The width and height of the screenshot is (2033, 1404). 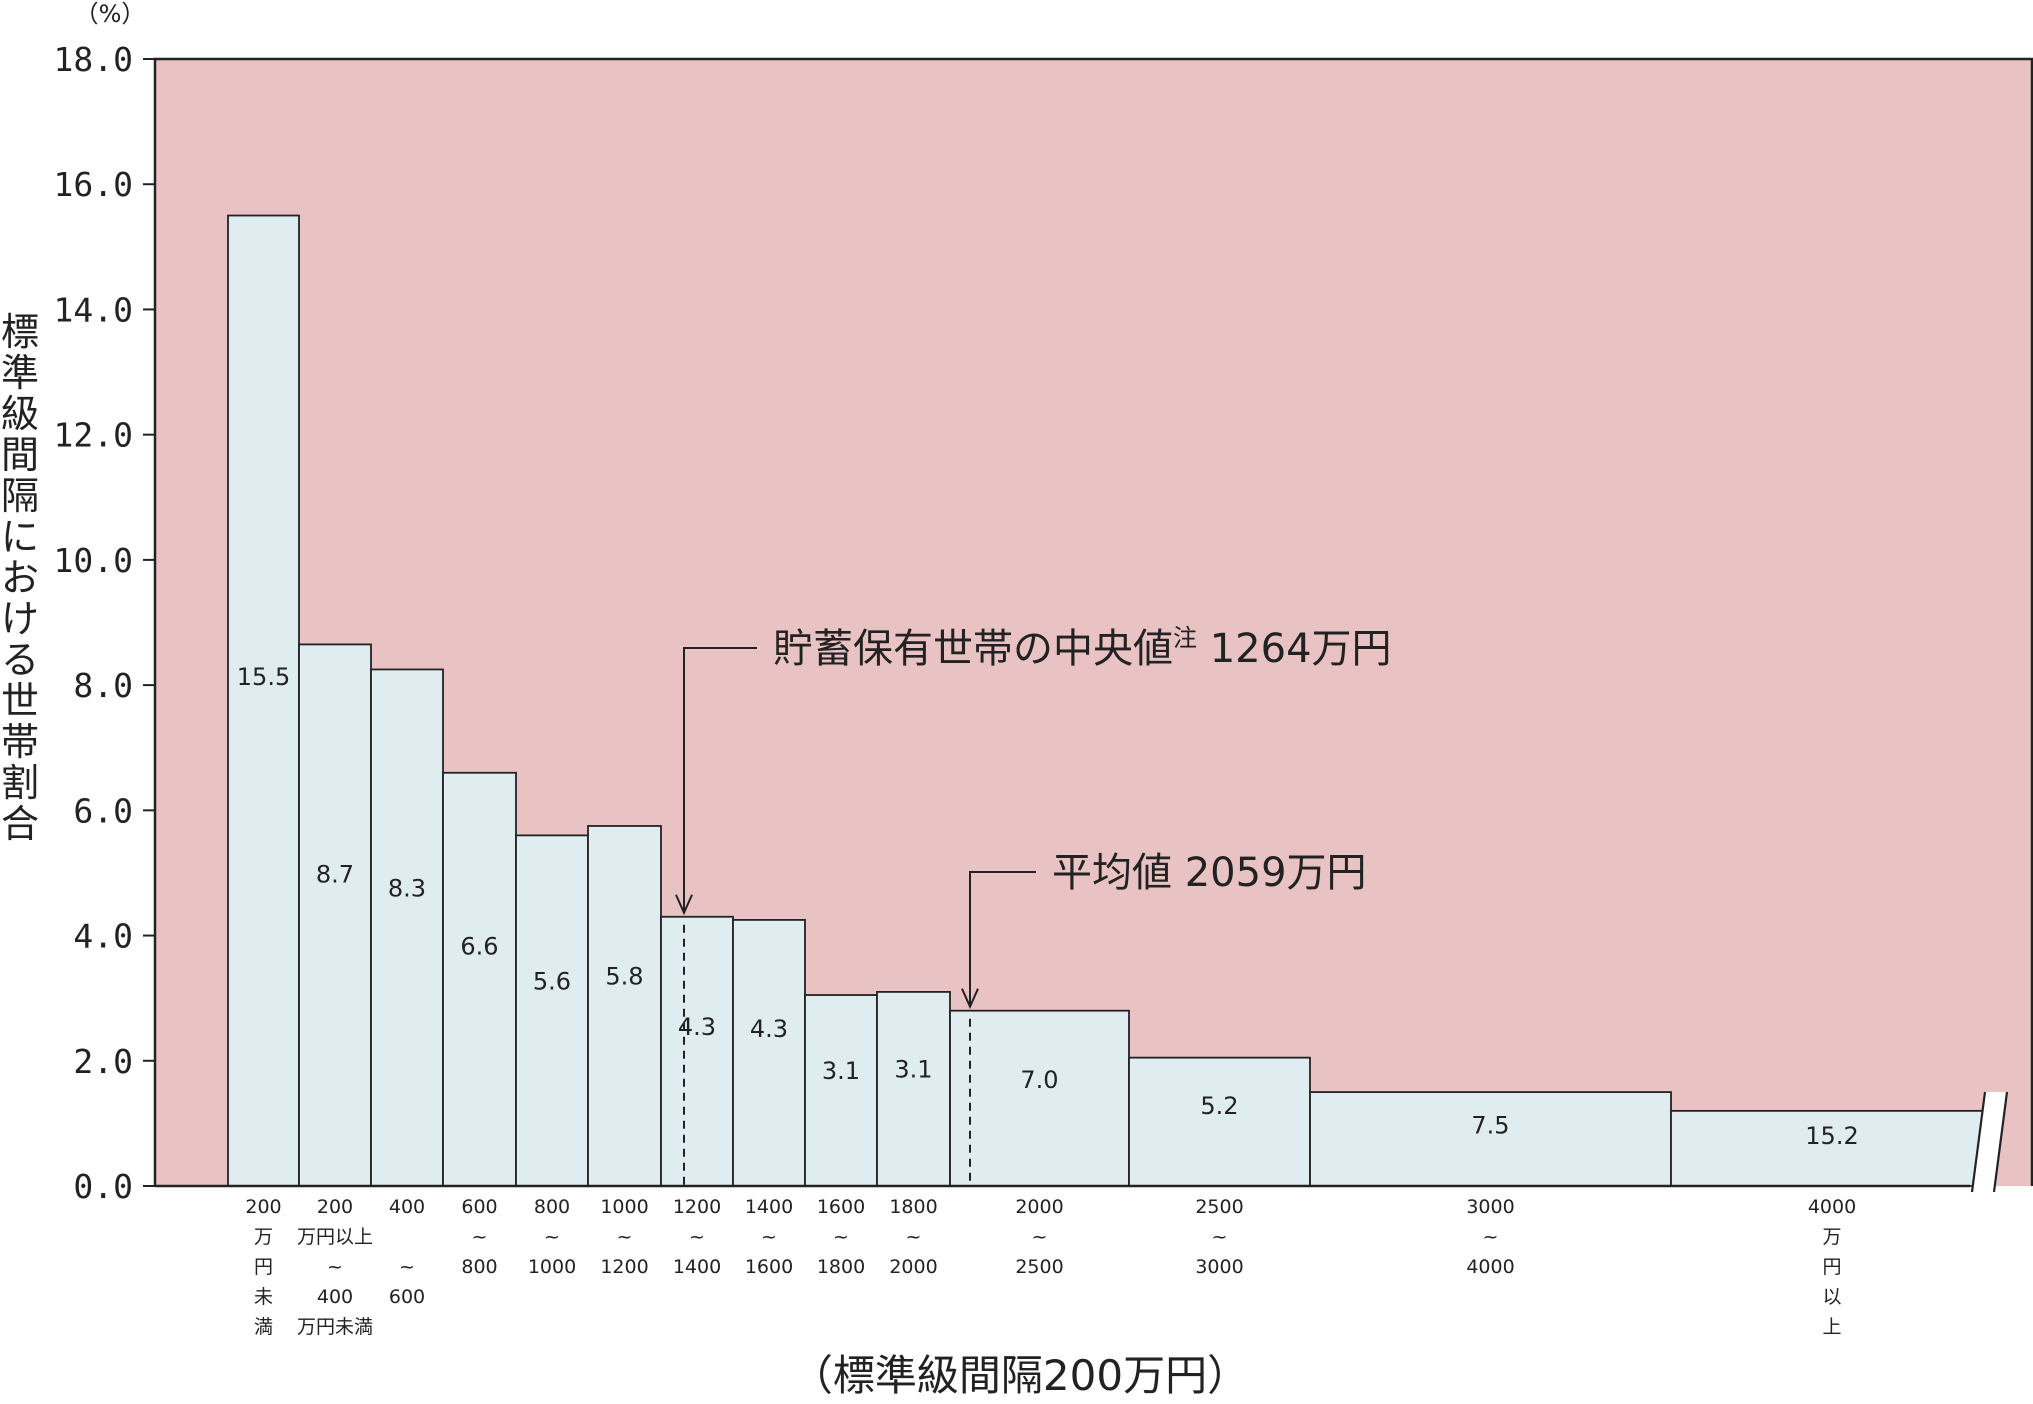 What do you see at coordinates (93, 560) in the screenshot?
I see `y-tick-label: 10.0` at bounding box center [93, 560].